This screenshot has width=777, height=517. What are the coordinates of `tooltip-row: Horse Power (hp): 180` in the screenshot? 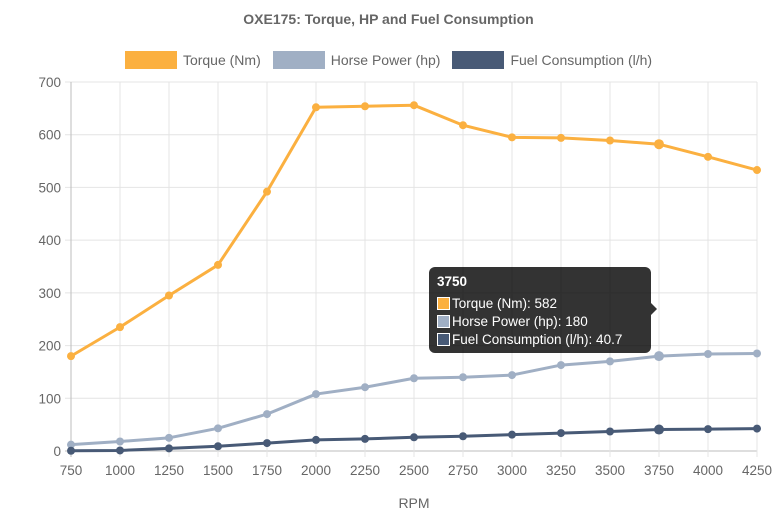 It's located at (540, 321).